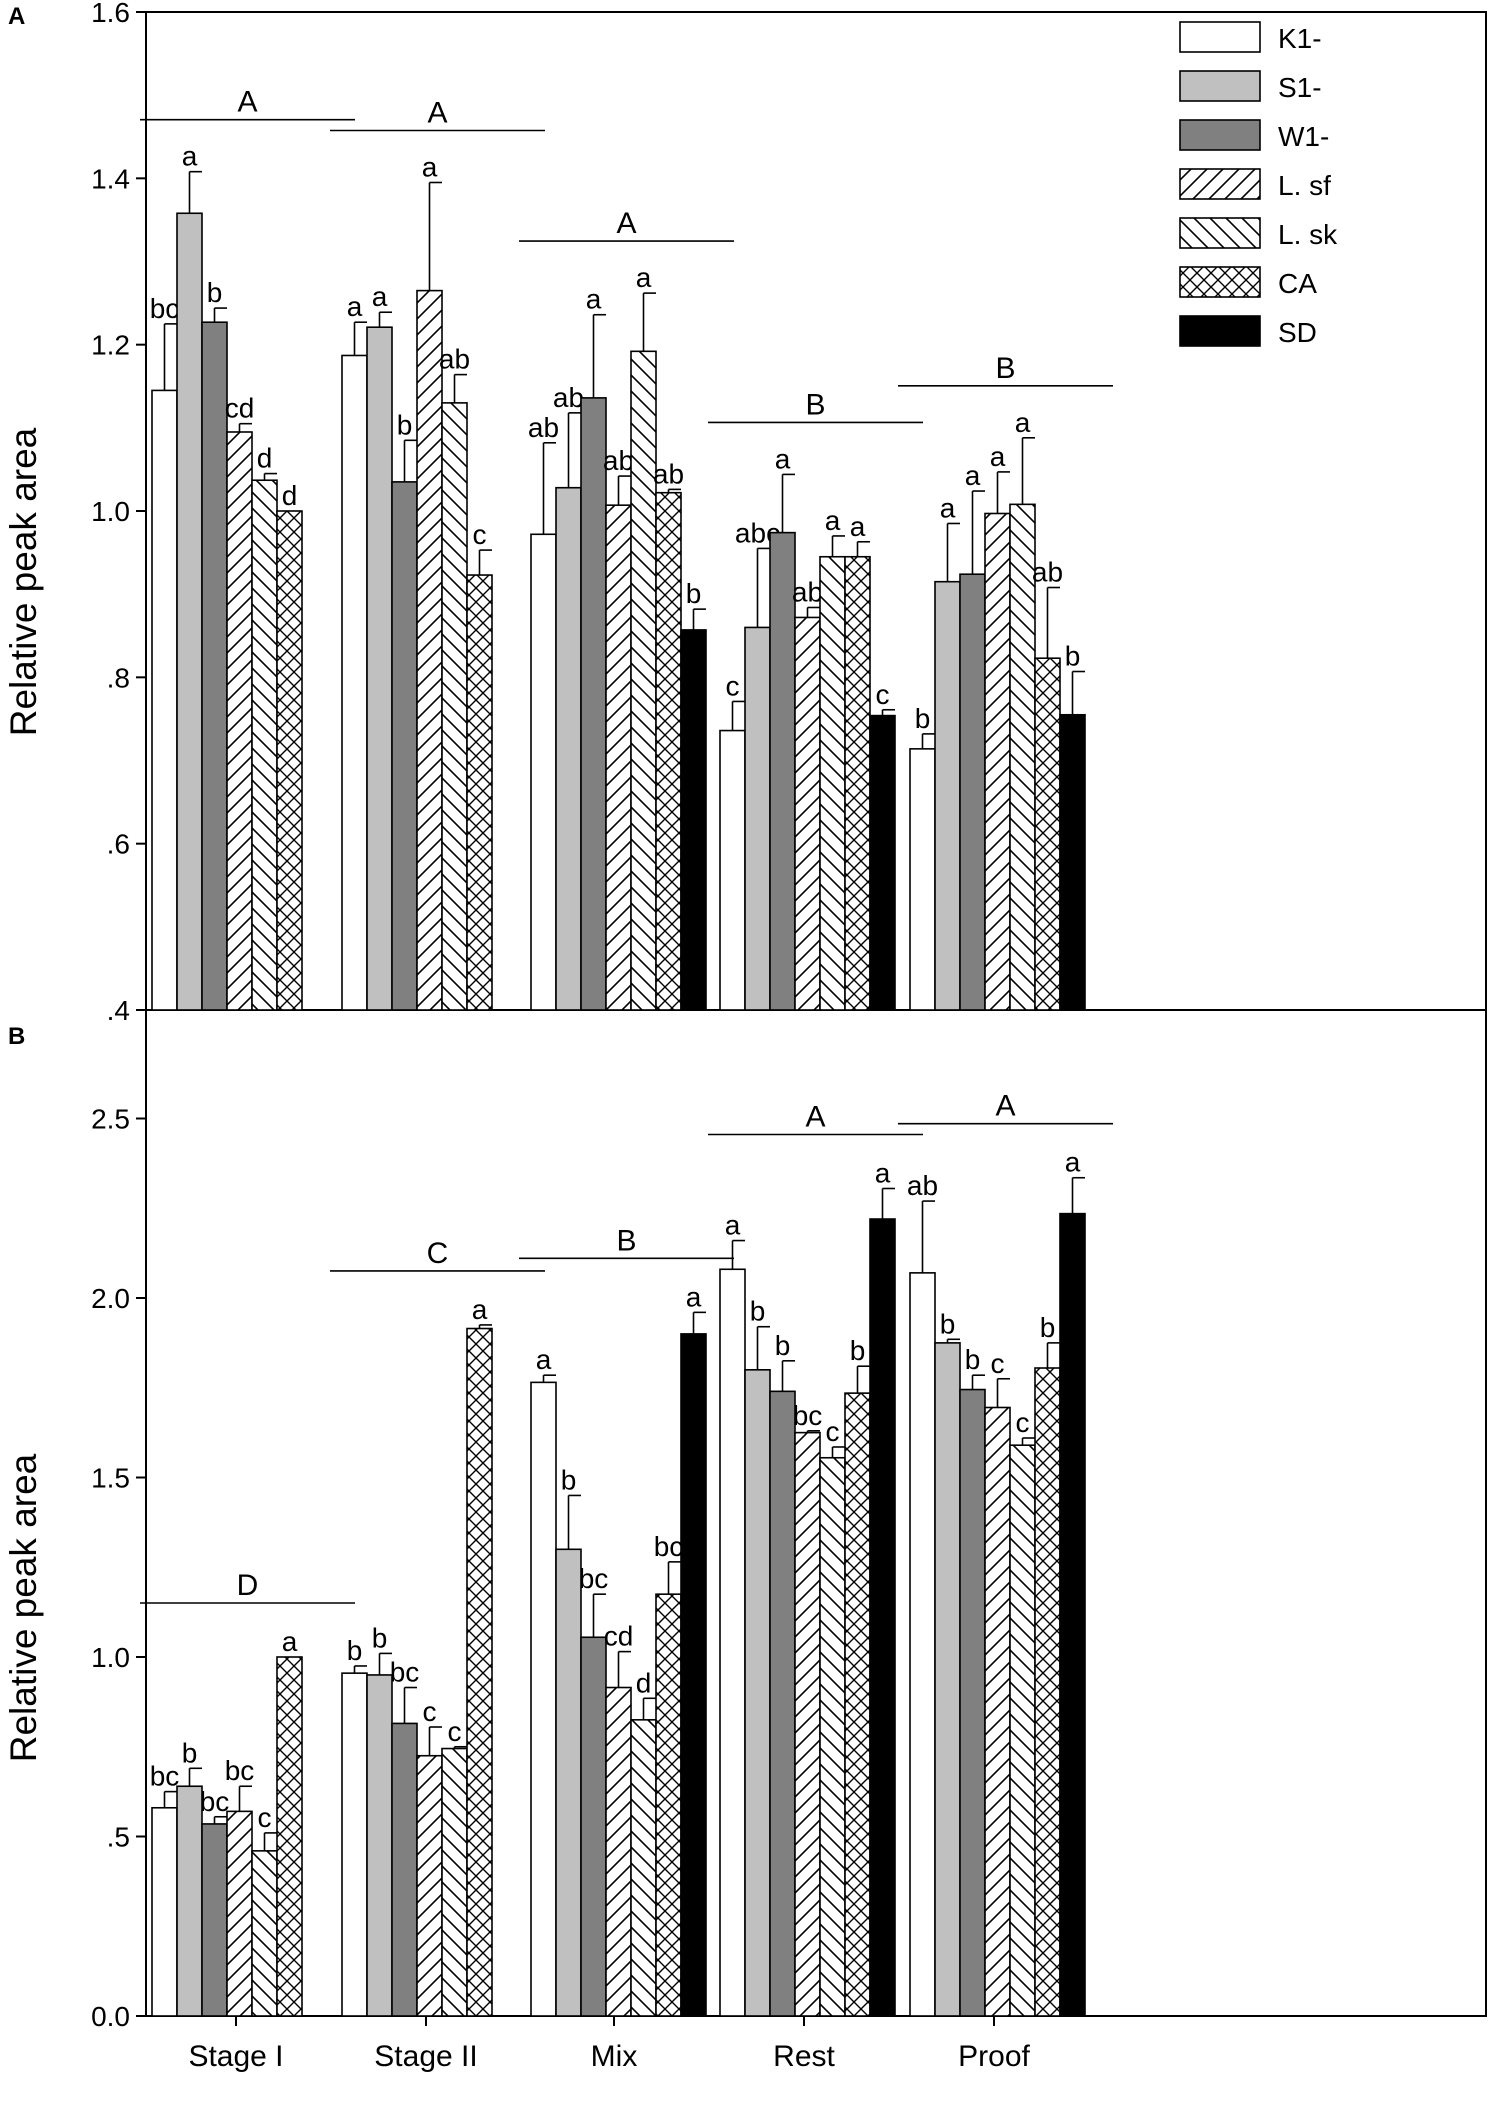 The image size is (1491, 2101). I want to click on panel-a-y-tick-label: 1.4, so click(110, 178).